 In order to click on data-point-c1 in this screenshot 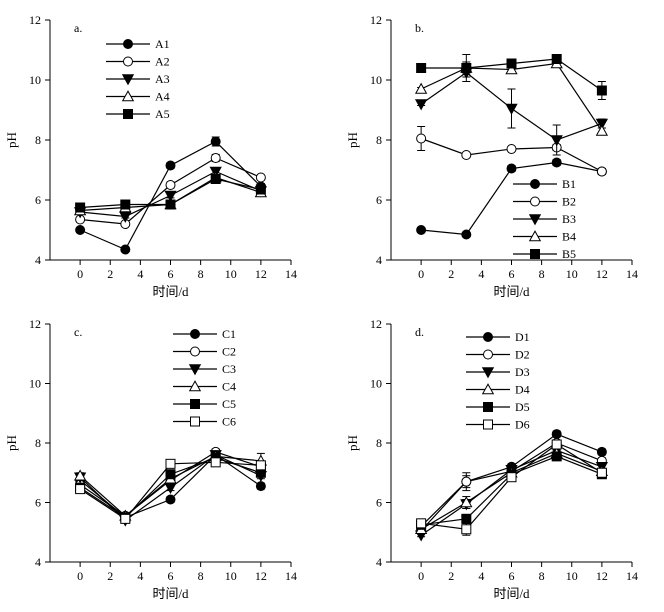, I will do `click(170, 499)`.